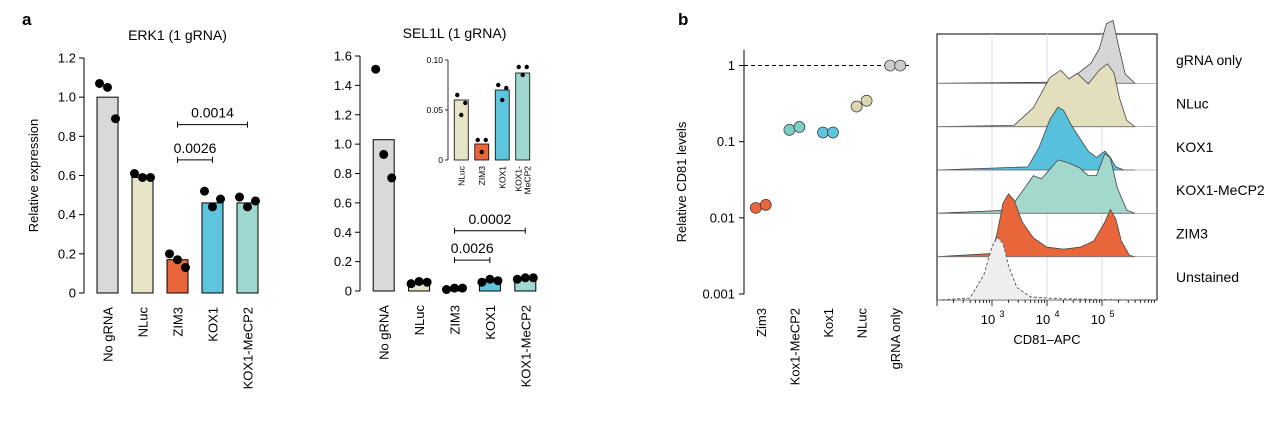 The height and width of the screenshot is (422, 1278). Describe the element at coordinates (434, 60) in the screenshot. I see `inset-y-tick-label: 0.10` at that location.